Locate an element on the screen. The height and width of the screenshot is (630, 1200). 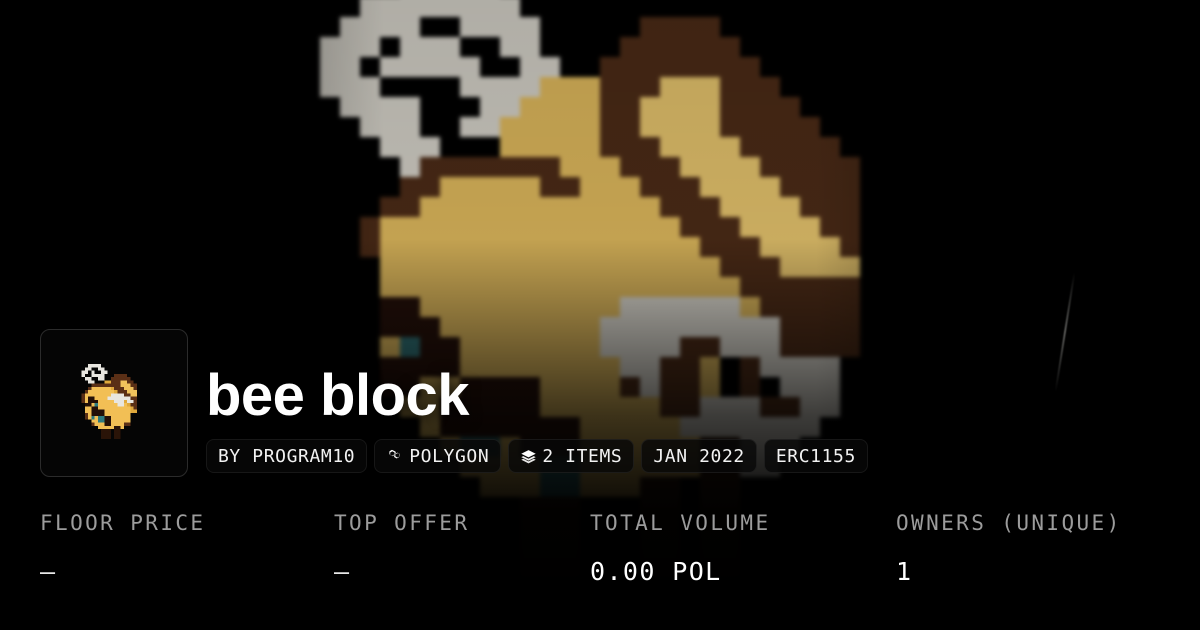
stat-owners-unique: OWNERS (UNIQUE) 1 is located at coordinates (1028, 548).